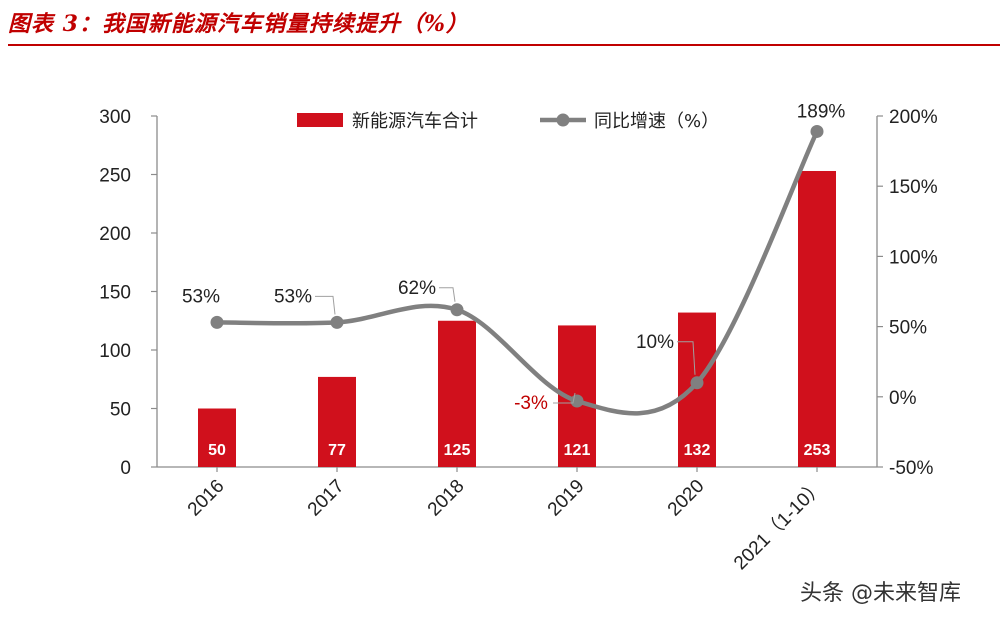 Image resolution: width=1006 pixels, height=623 pixels. I want to click on y-right-tick-label: 150%, so click(913, 187).